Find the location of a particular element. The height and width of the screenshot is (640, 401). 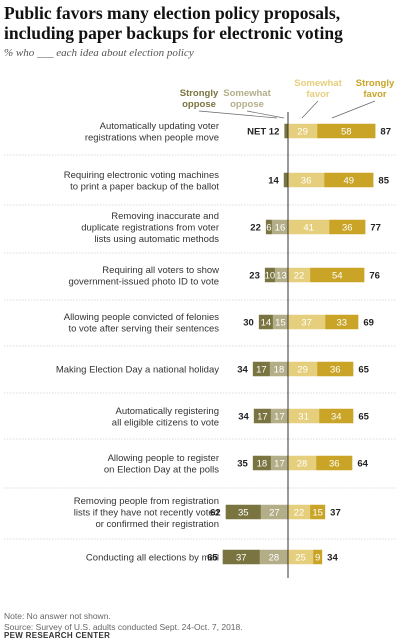

legend-label: oppose is located at coordinates (199, 104).